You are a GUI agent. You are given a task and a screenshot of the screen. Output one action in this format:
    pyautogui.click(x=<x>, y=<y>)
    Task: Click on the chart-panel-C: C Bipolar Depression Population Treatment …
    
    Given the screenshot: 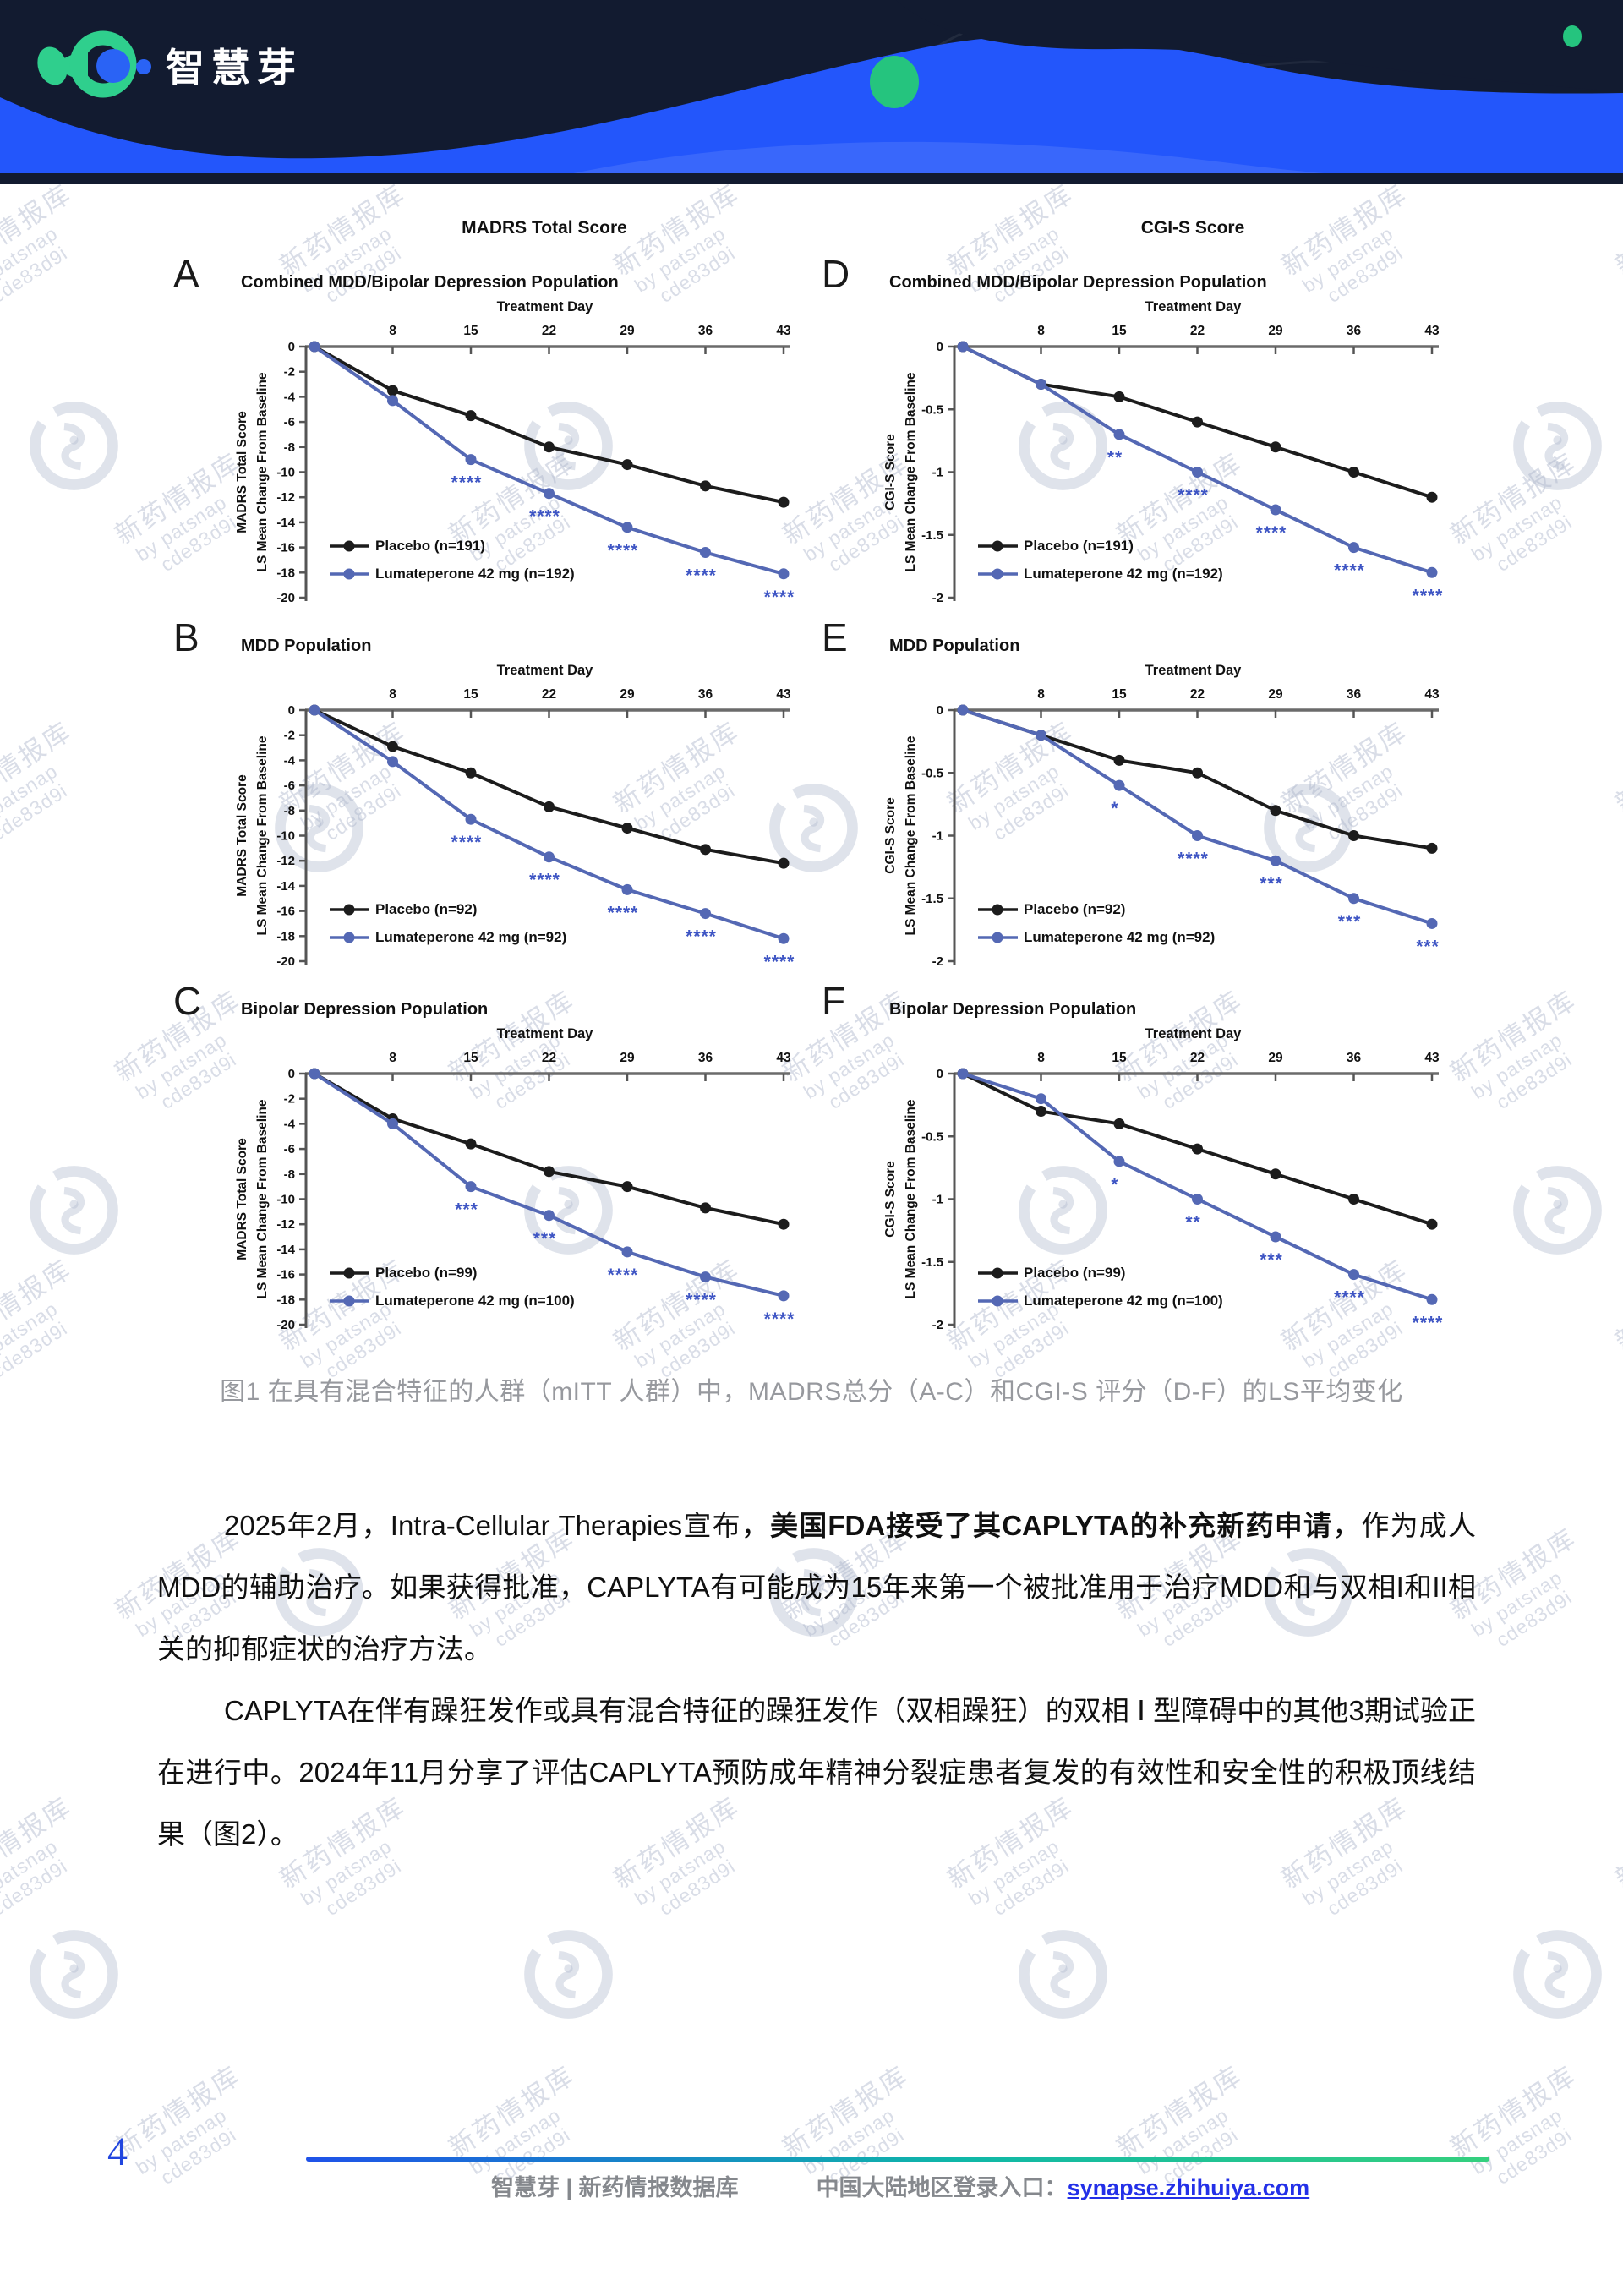 What is the action you would take?
    pyautogui.click(x=484, y=1155)
    